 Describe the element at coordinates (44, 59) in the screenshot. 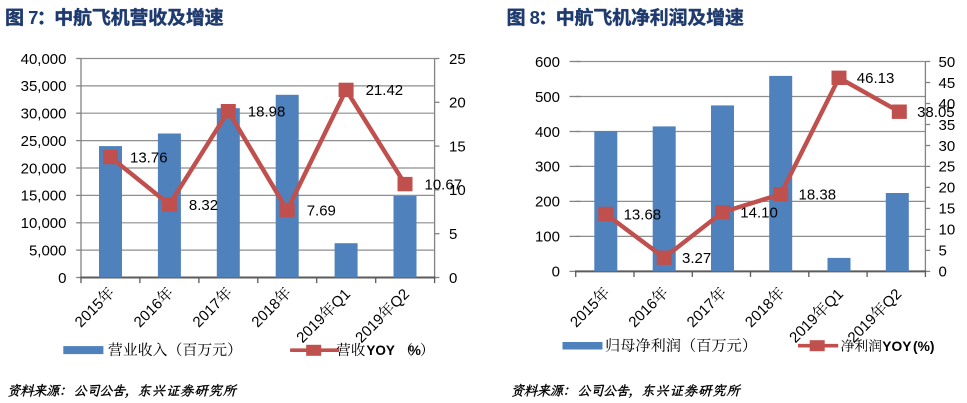

I see `svg-text: 40,000` at that location.